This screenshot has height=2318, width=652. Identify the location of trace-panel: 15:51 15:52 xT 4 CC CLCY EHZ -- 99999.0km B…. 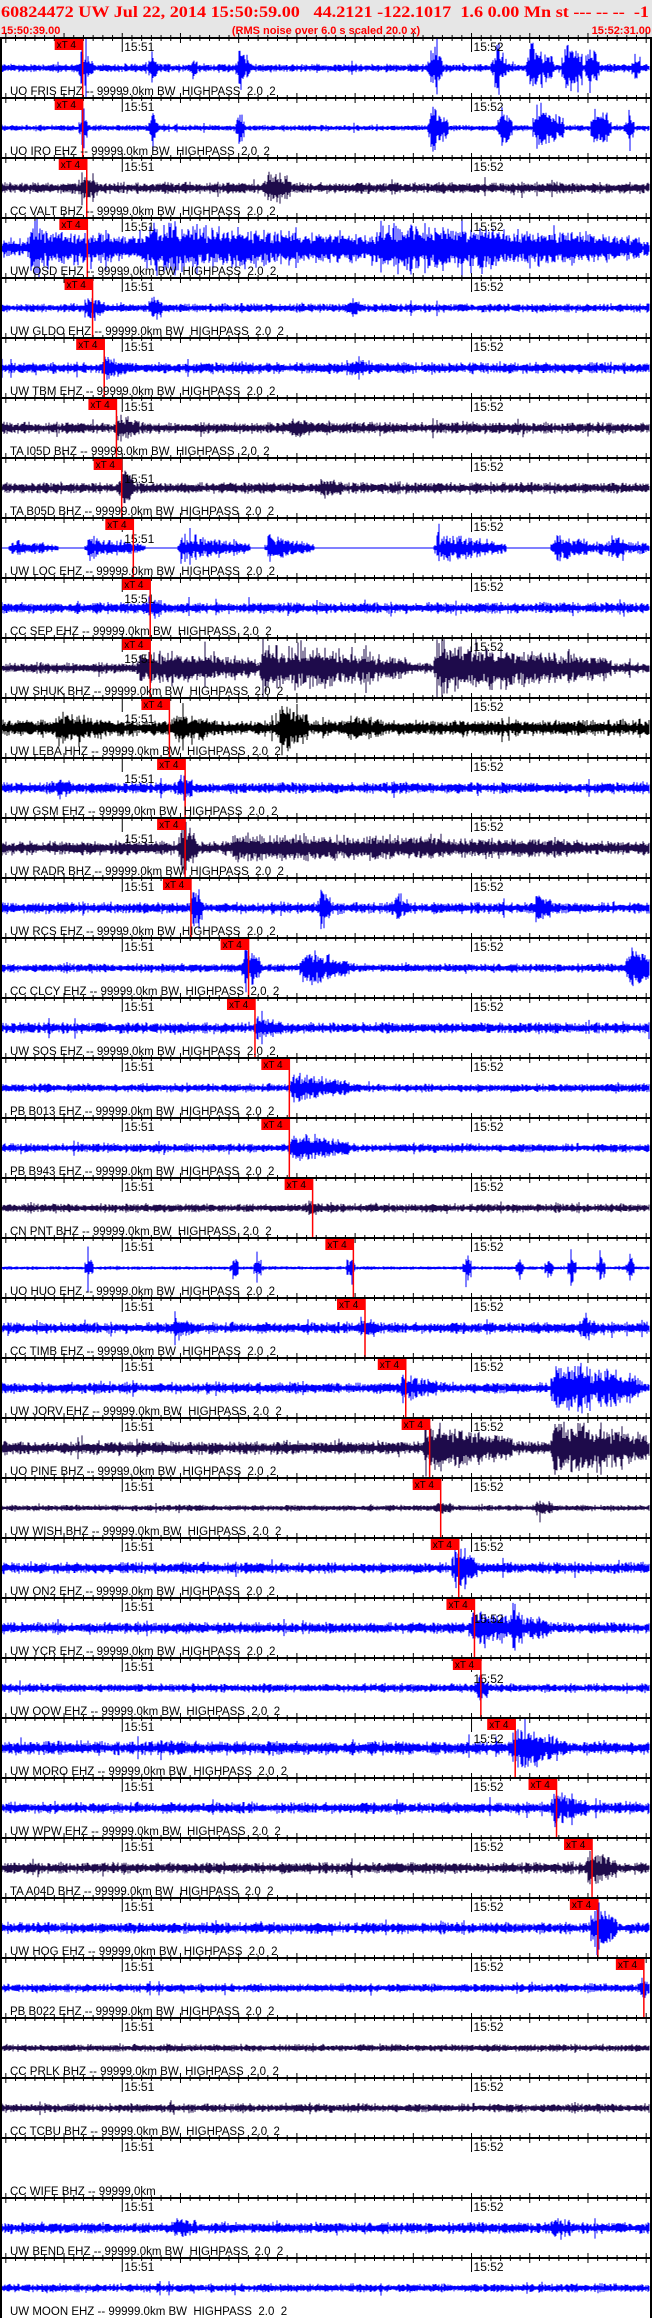
(326, 965).